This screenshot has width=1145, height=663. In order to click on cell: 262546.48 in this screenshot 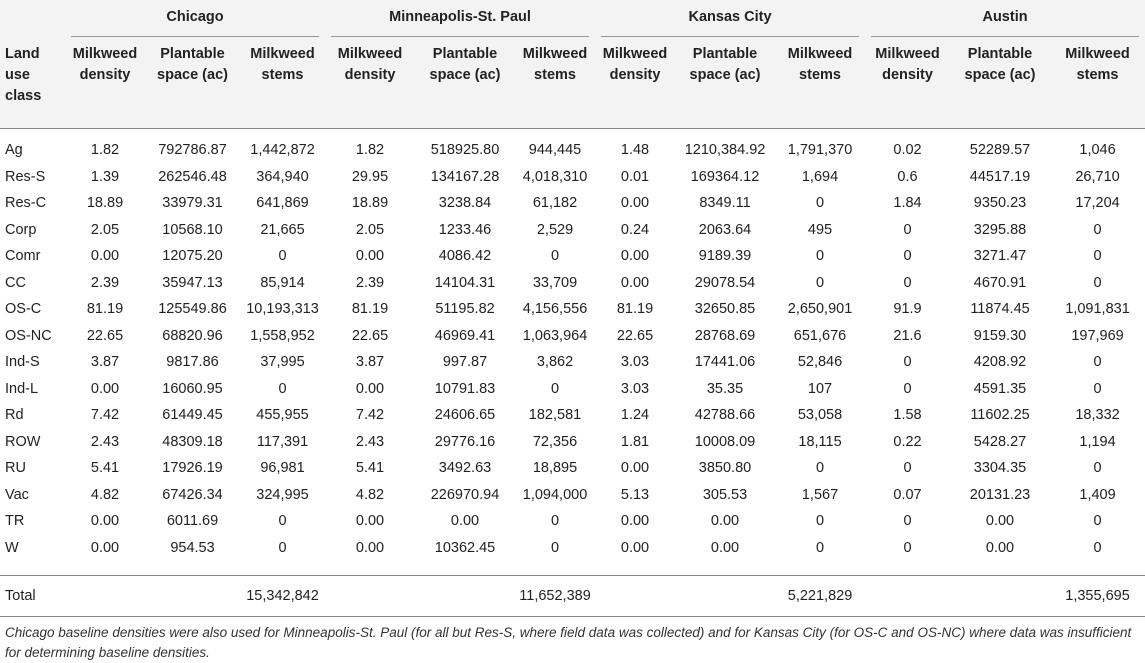, I will do `click(192, 176)`.